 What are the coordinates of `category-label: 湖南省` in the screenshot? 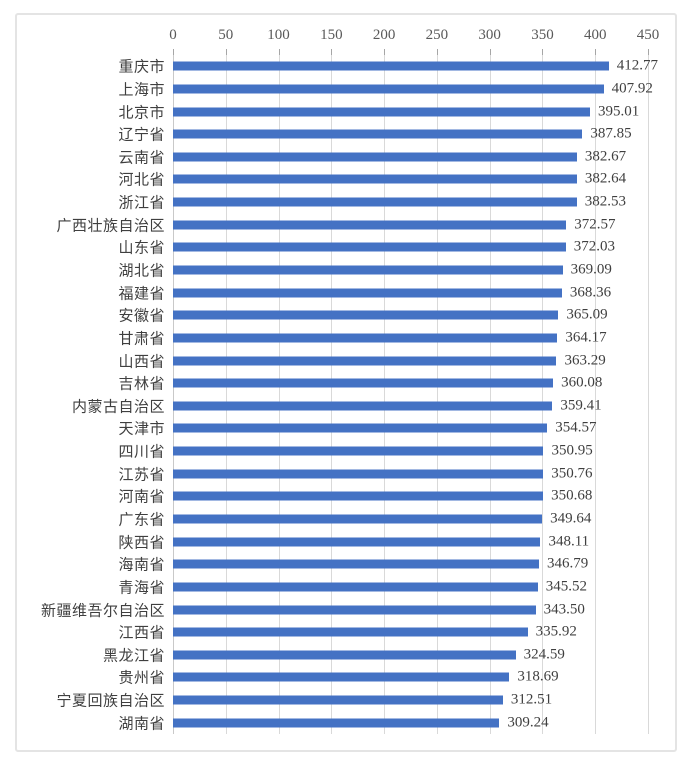 It's located at (141, 724).